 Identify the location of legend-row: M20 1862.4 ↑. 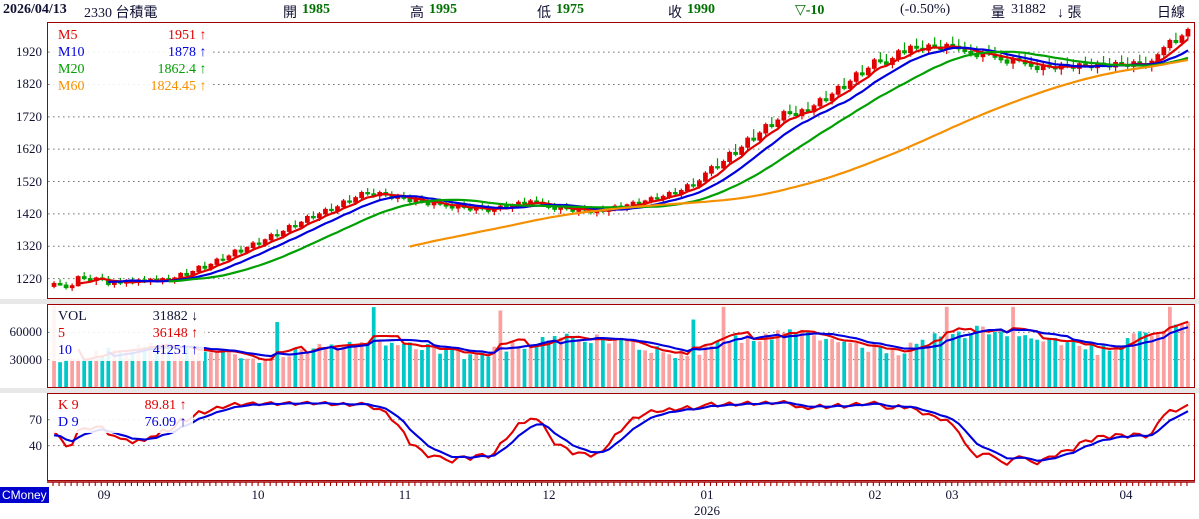
(132, 69).